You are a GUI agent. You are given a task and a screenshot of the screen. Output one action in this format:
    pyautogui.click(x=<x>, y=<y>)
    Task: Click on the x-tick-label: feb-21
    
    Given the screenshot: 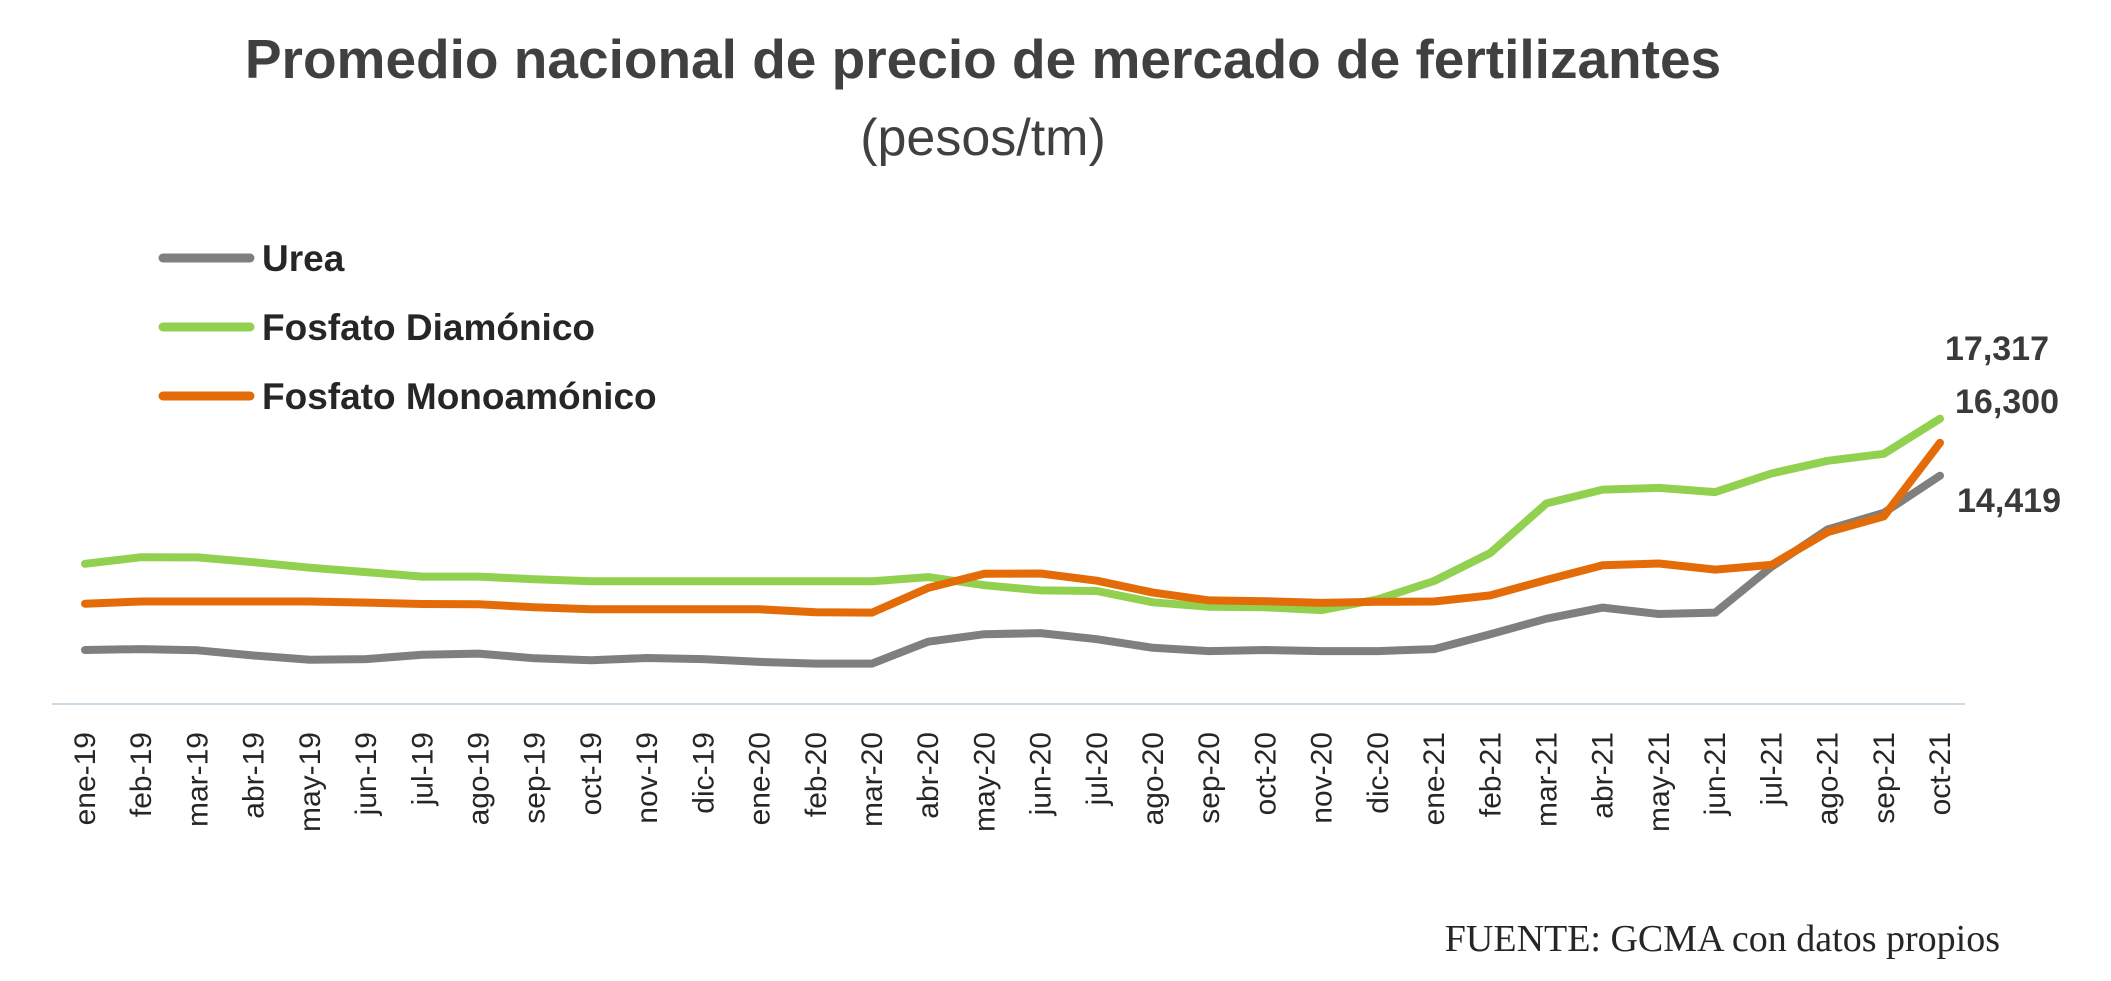 What is the action you would take?
    pyautogui.click(x=1490, y=774)
    